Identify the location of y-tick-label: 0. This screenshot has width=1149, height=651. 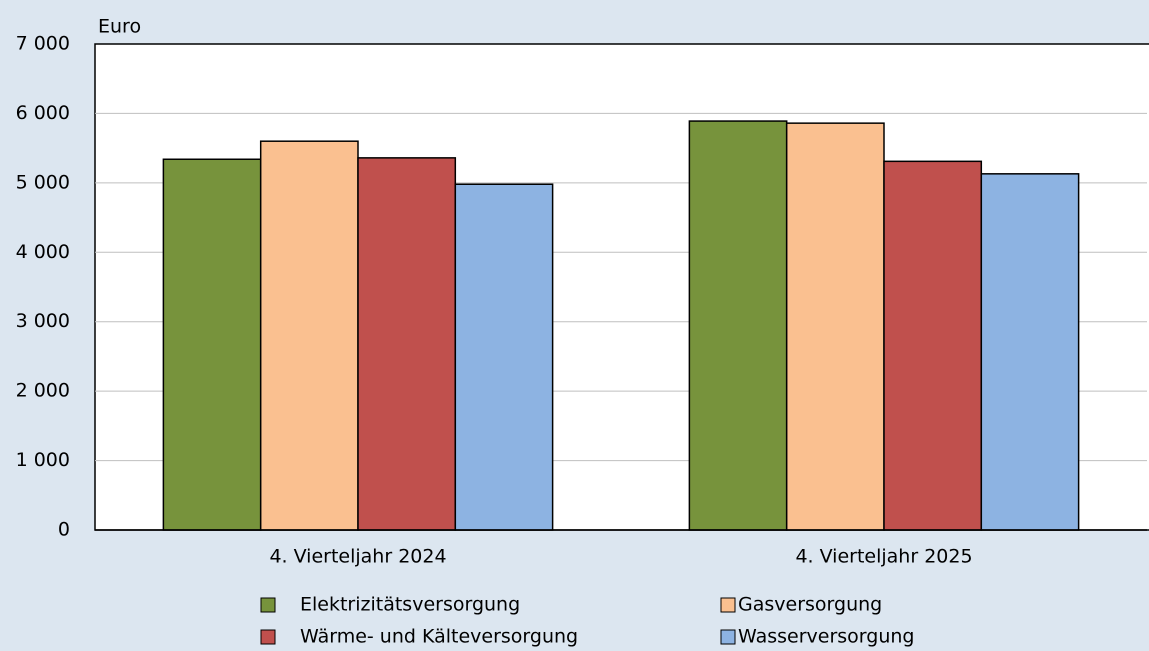
(64, 530).